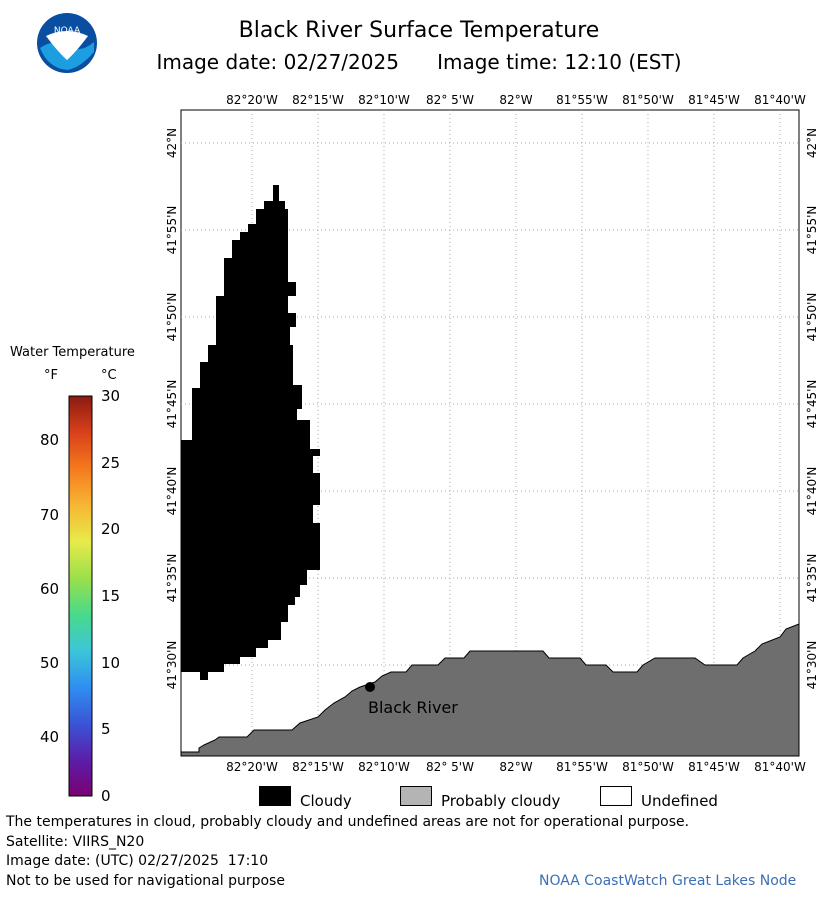 This screenshot has height=897, width=838. I want to click on undefined-swatch, so click(616, 796).